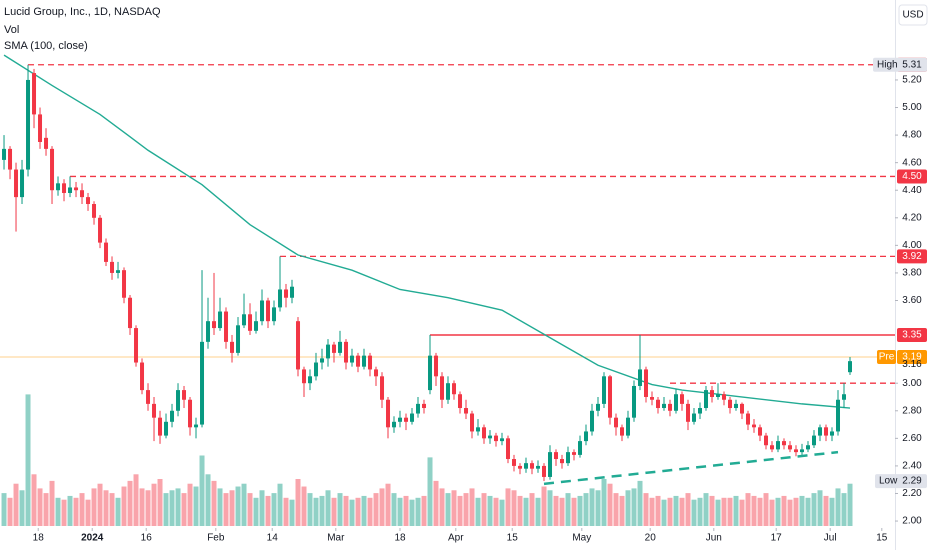  I want to click on x-tick-label: 16, so click(147, 538).